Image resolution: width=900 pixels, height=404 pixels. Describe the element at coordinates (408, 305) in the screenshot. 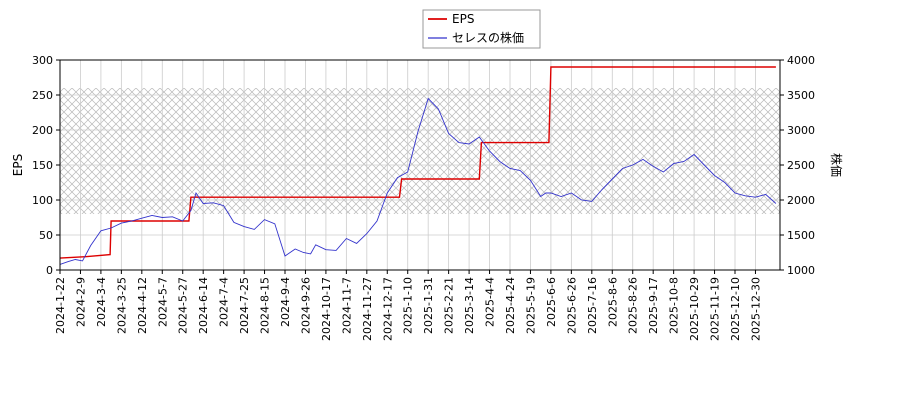

I see `x-tick-label: 2025-1-10` at that location.